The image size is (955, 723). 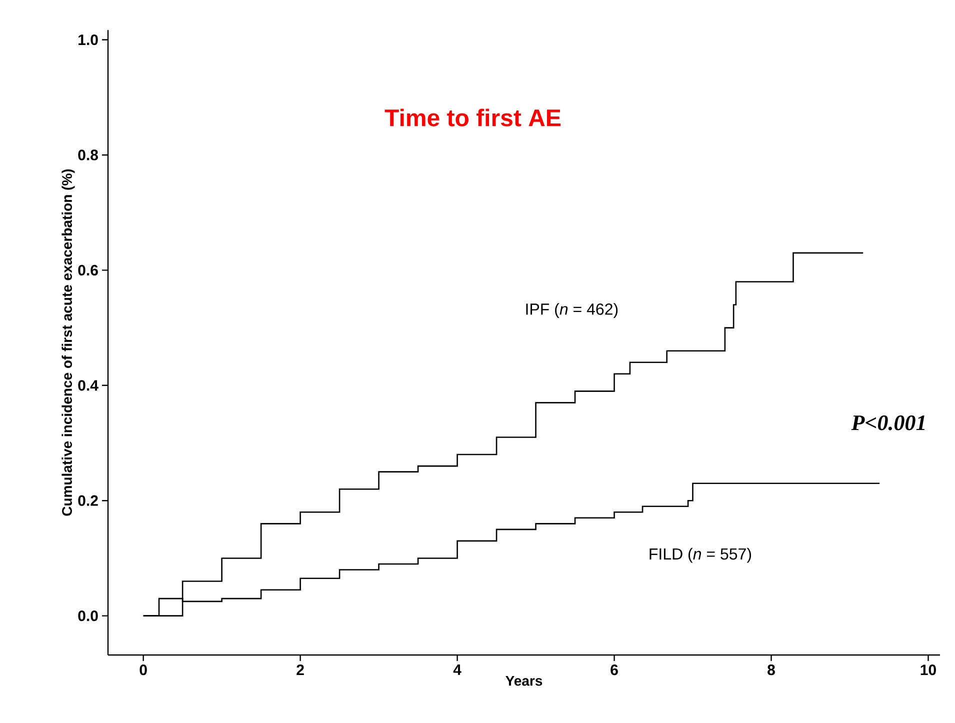 What do you see at coordinates (68, 342) in the screenshot?
I see `y-axis-title: Cumulative incidence of first acute exacerbation (%)` at bounding box center [68, 342].